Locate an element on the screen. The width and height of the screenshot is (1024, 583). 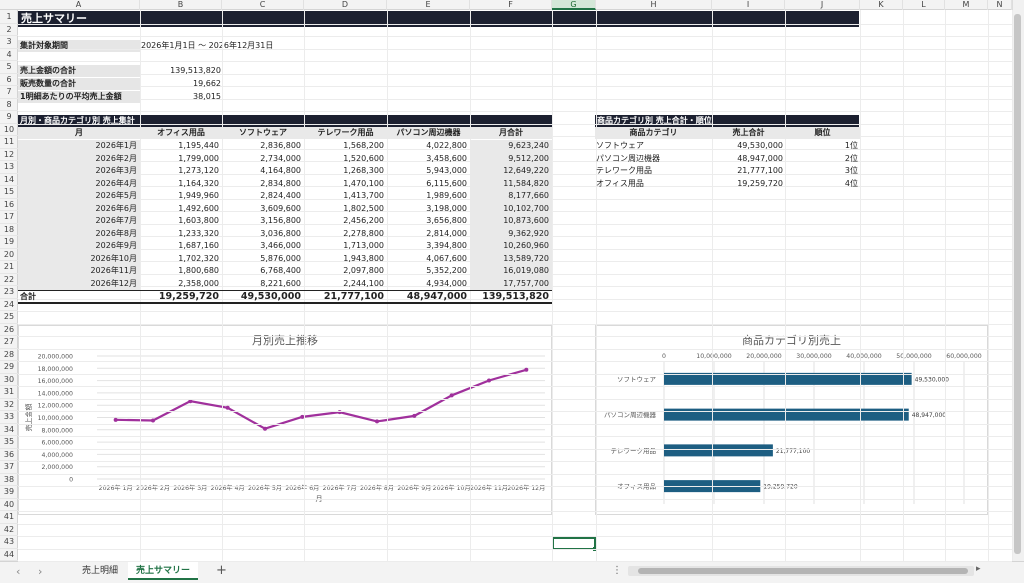
row-header-26: 26 is located at coordinates (9, 330).